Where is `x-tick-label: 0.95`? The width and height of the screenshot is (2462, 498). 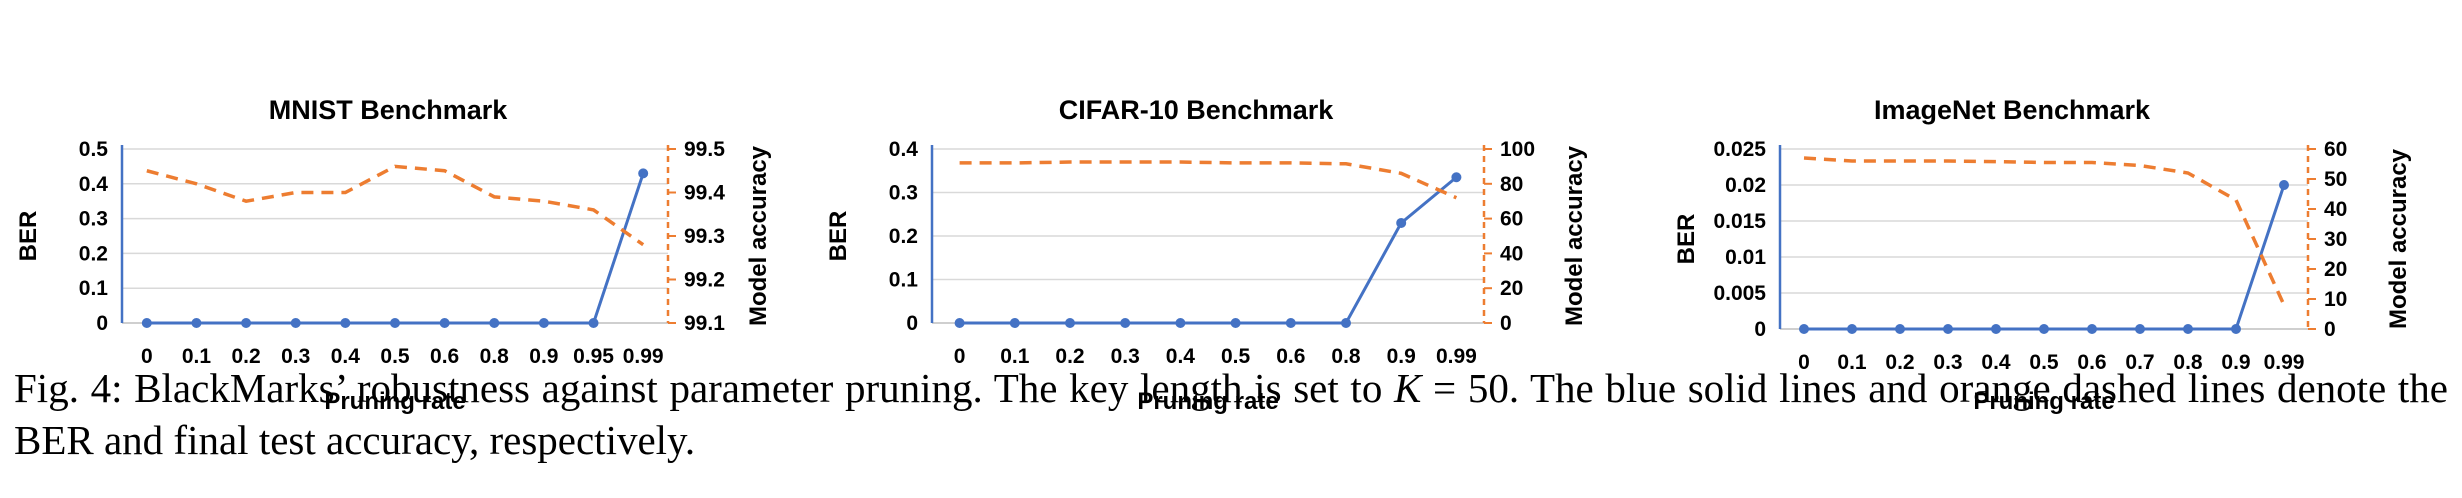 x-tick-label: 0.95 is located at coordinates (593, 356).